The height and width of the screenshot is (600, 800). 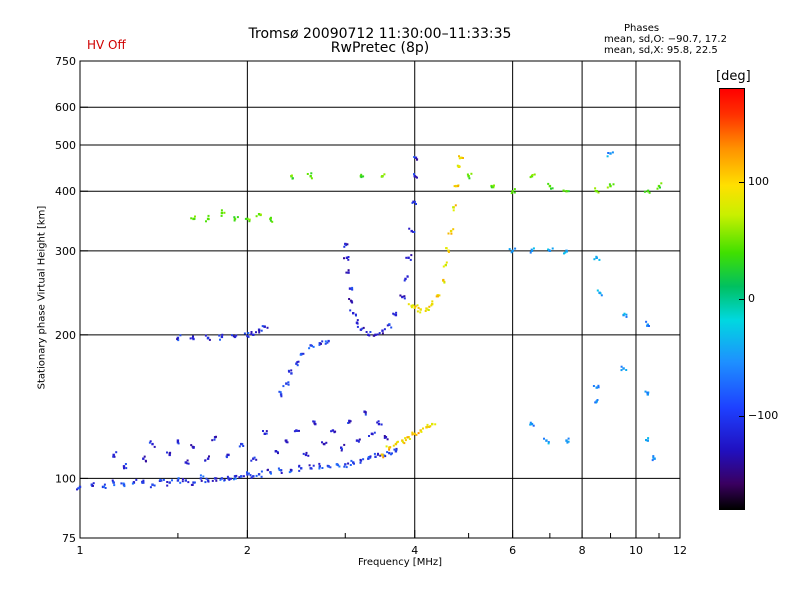 What do you see at coordinates (380, 34) in the screenshot?
I see `chart-title: Tromsø 20090712 11:30:00–11:33:35` at bounding box center [380, 34].